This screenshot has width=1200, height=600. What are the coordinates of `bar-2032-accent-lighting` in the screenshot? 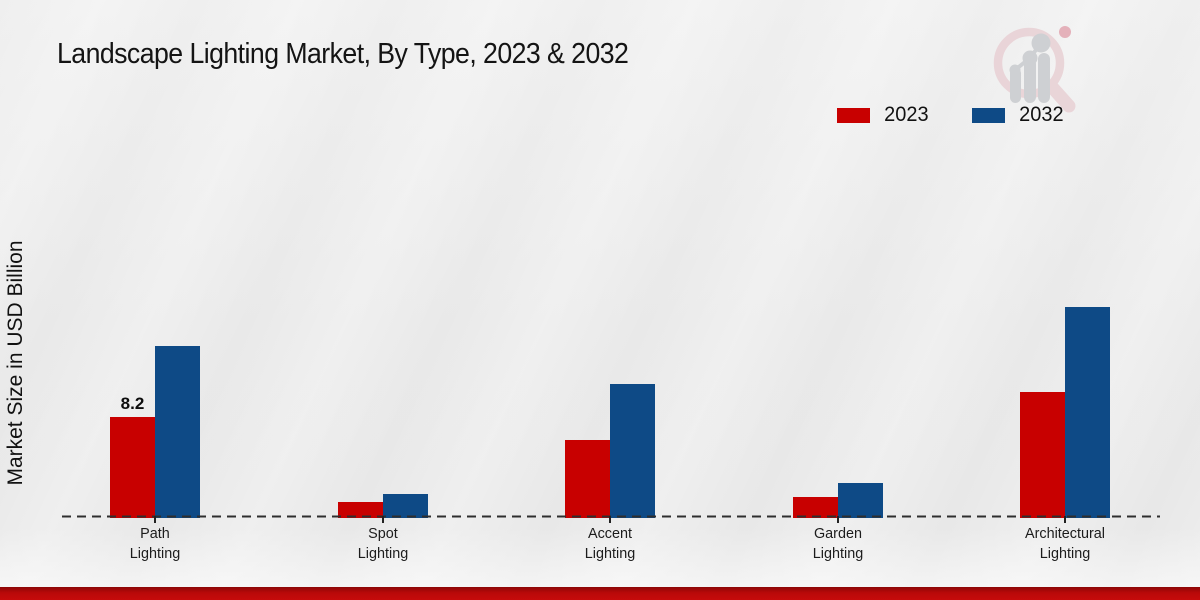 It's located at (632, 451).